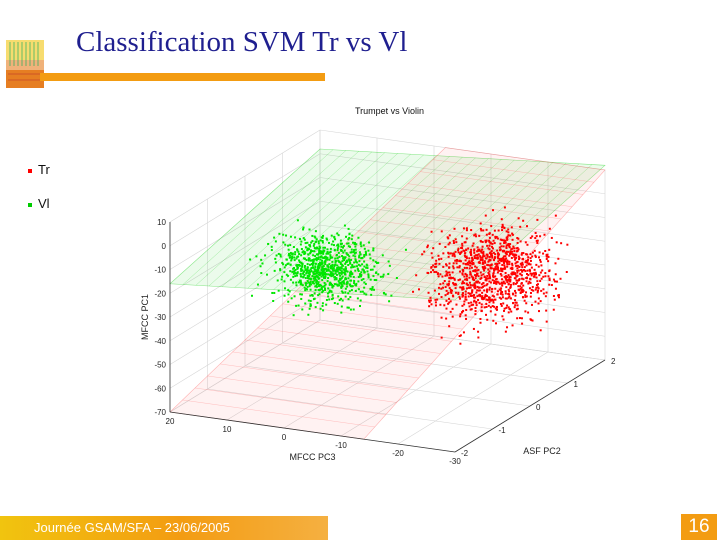 The image size is (720, 540). I want to click on plane-hatch, so click(478, 207).